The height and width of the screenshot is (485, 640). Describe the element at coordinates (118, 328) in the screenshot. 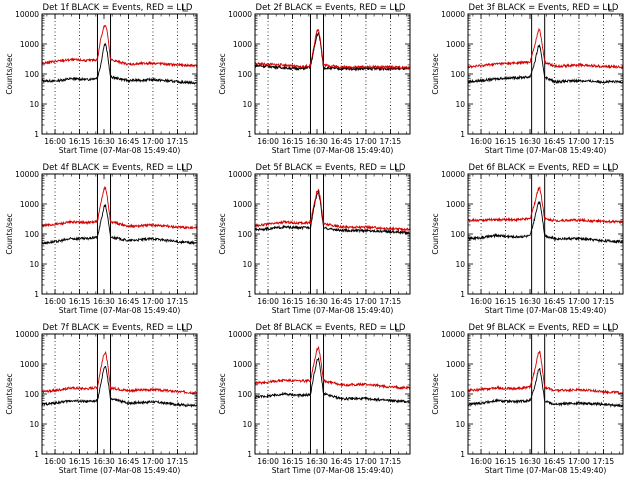

I see `panel-title: Det 7f BLACK = Events, RED = LLD` at that location.